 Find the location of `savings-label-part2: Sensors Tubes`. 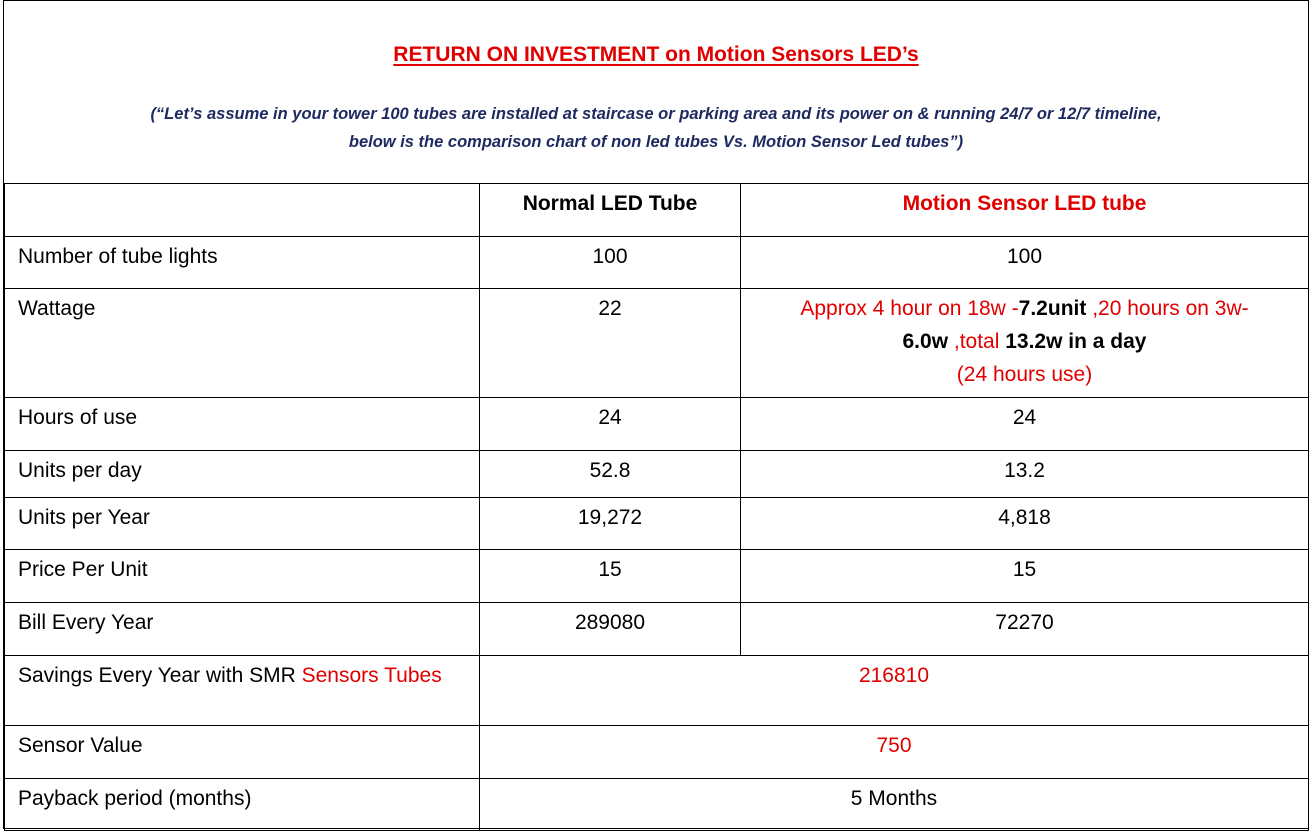

savings-label-part2: Sensors Tubes is located at coordinates (371, 675).